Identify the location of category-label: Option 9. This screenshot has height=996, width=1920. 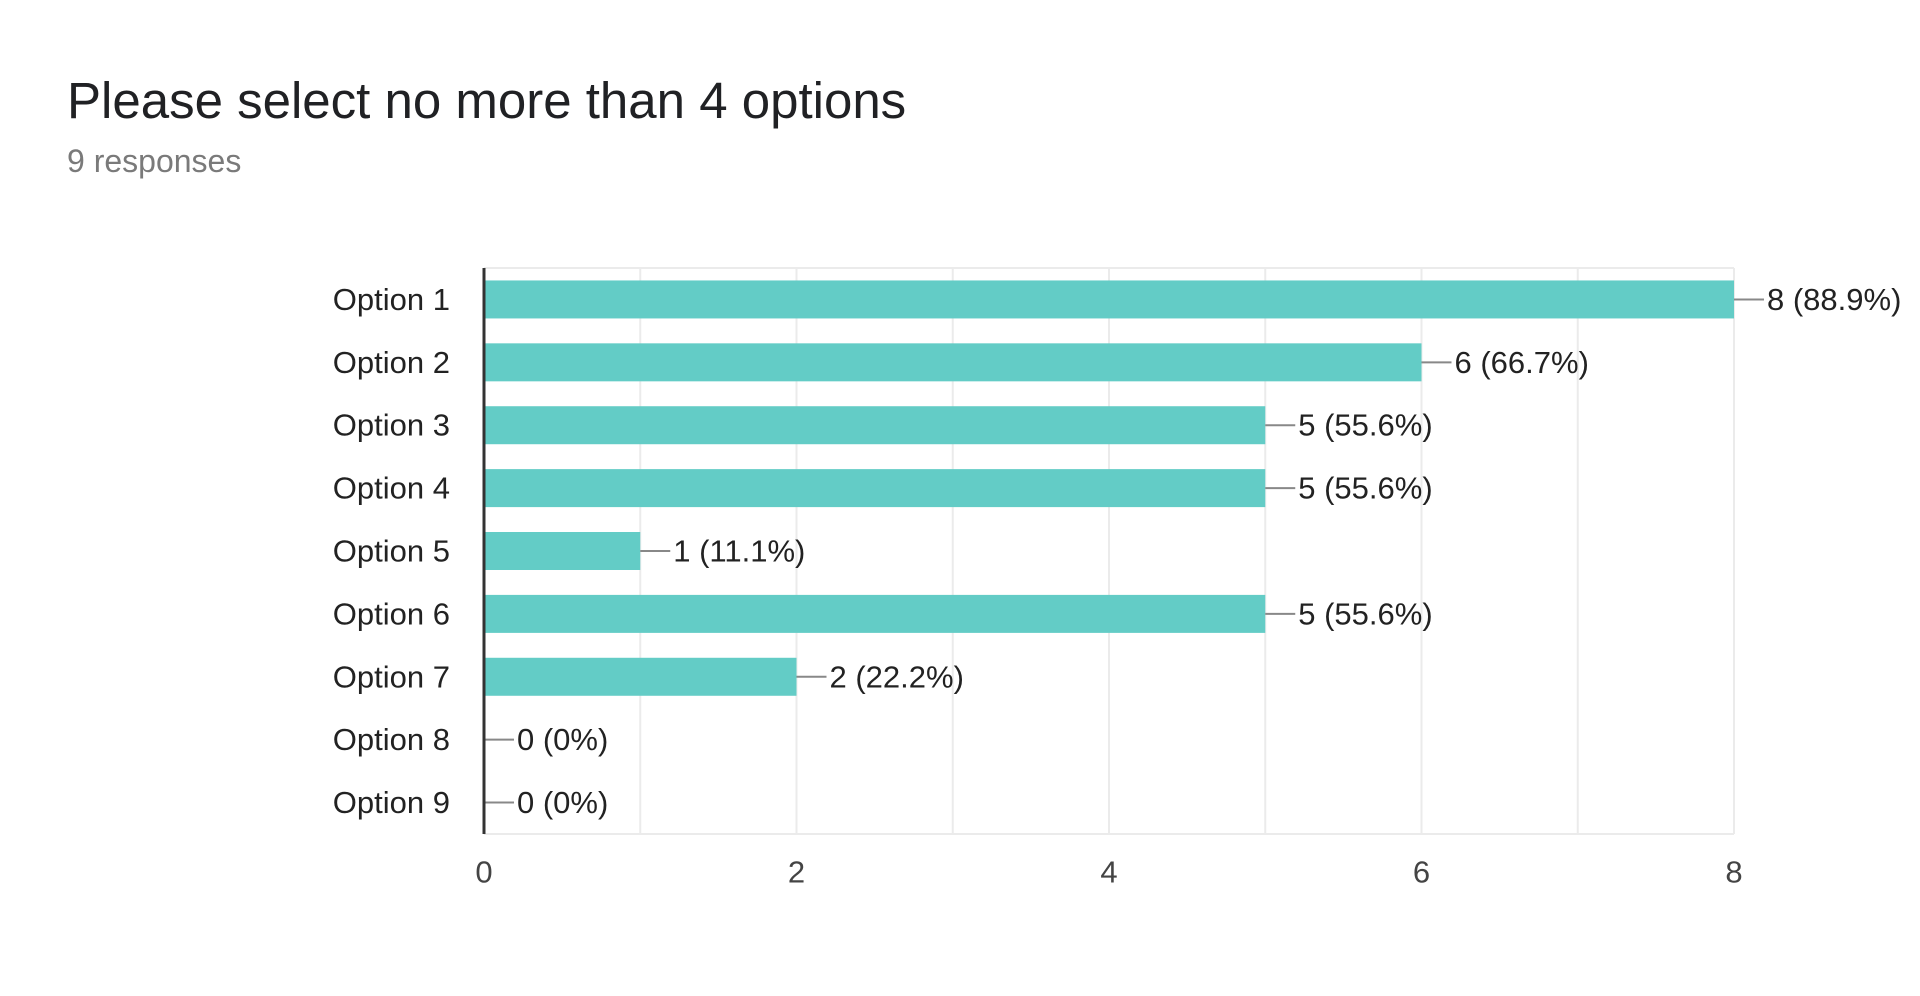
(391, 802).